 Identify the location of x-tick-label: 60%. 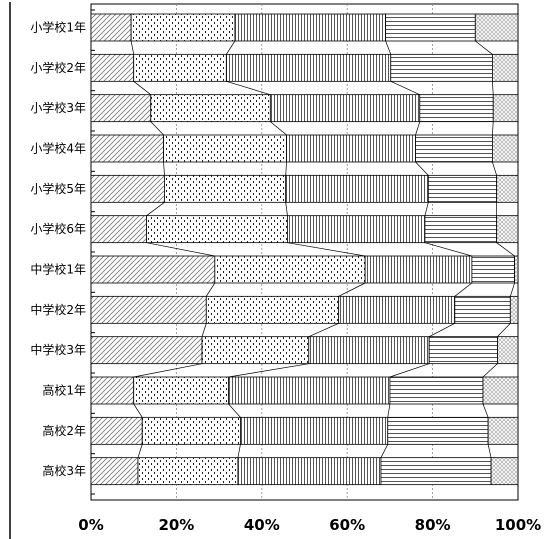
(347, 525).